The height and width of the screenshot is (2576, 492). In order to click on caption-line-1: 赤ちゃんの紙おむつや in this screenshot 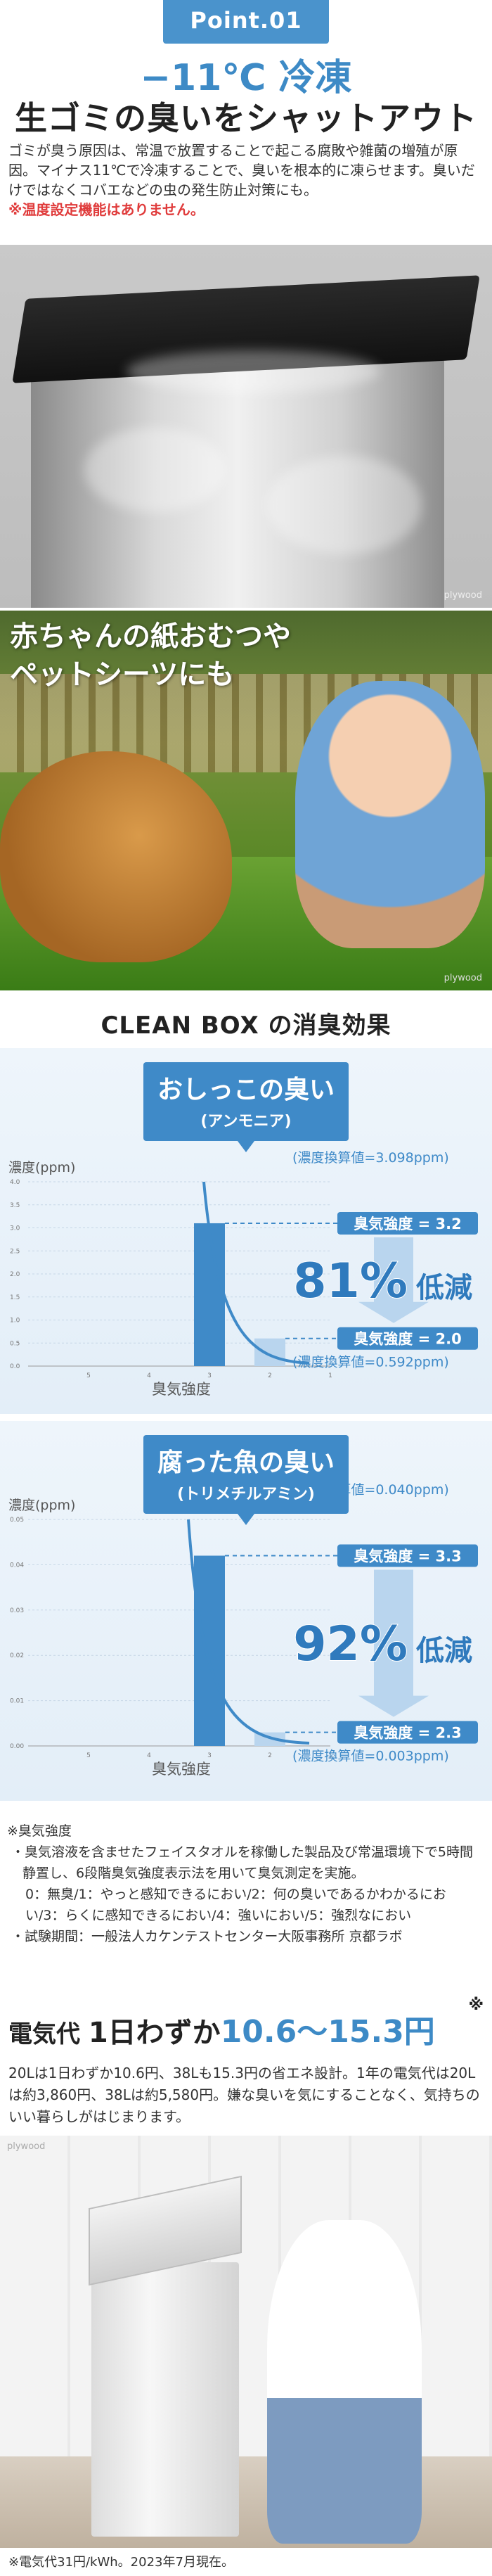, I will do `click(150, 636)`.